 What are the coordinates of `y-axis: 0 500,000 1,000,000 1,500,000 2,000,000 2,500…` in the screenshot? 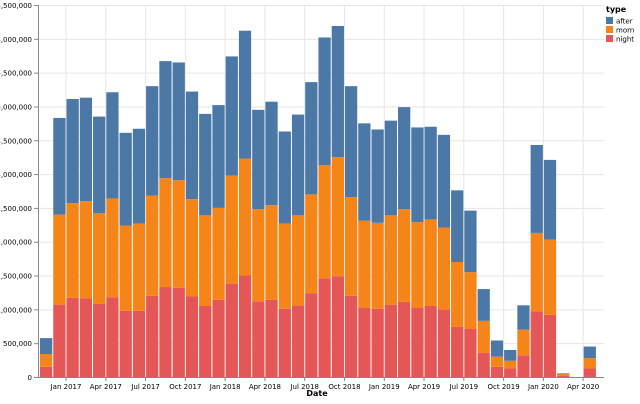 It's located at (19, 192).